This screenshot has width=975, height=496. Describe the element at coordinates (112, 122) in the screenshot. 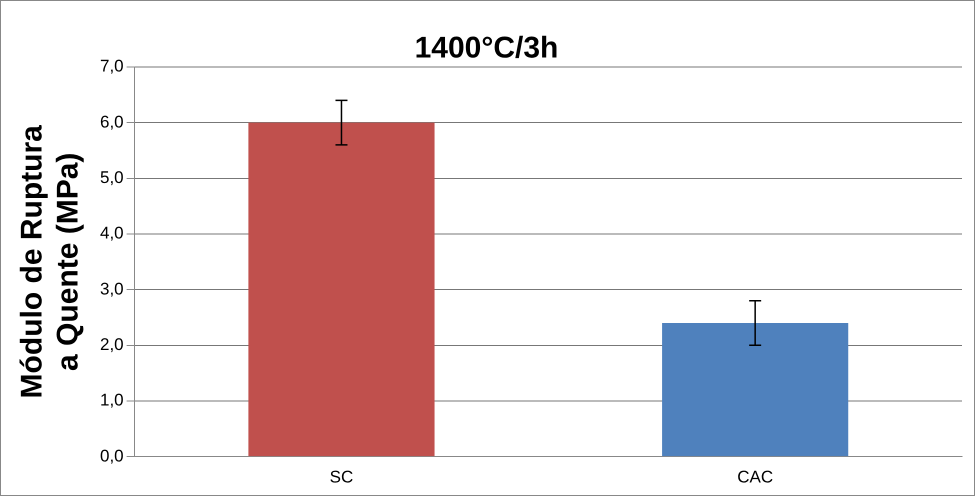

I see `y-tick-label: 6,0` at that location.